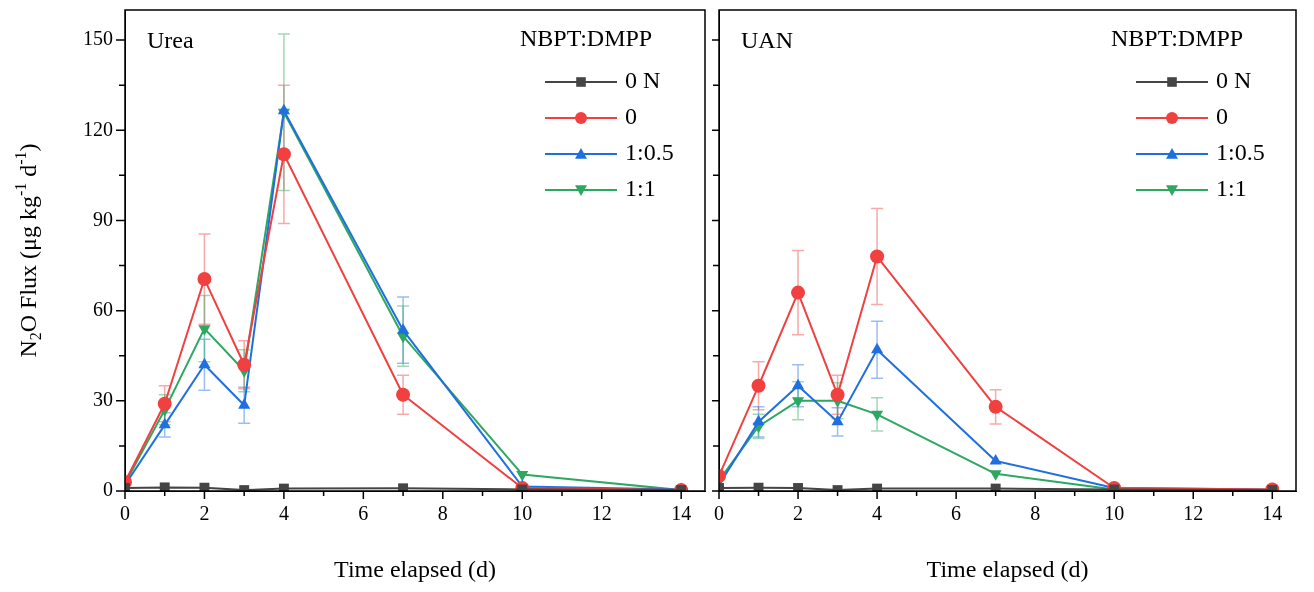  Describe the element at coordinates (767, 40) in the screenshot. I see `text: UAN` at that location.